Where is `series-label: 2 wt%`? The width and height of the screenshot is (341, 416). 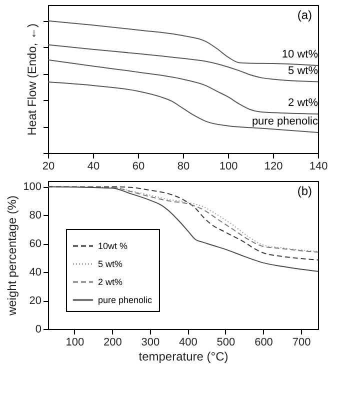 series-label: 2 wt% is located at coordinates (303, 103).